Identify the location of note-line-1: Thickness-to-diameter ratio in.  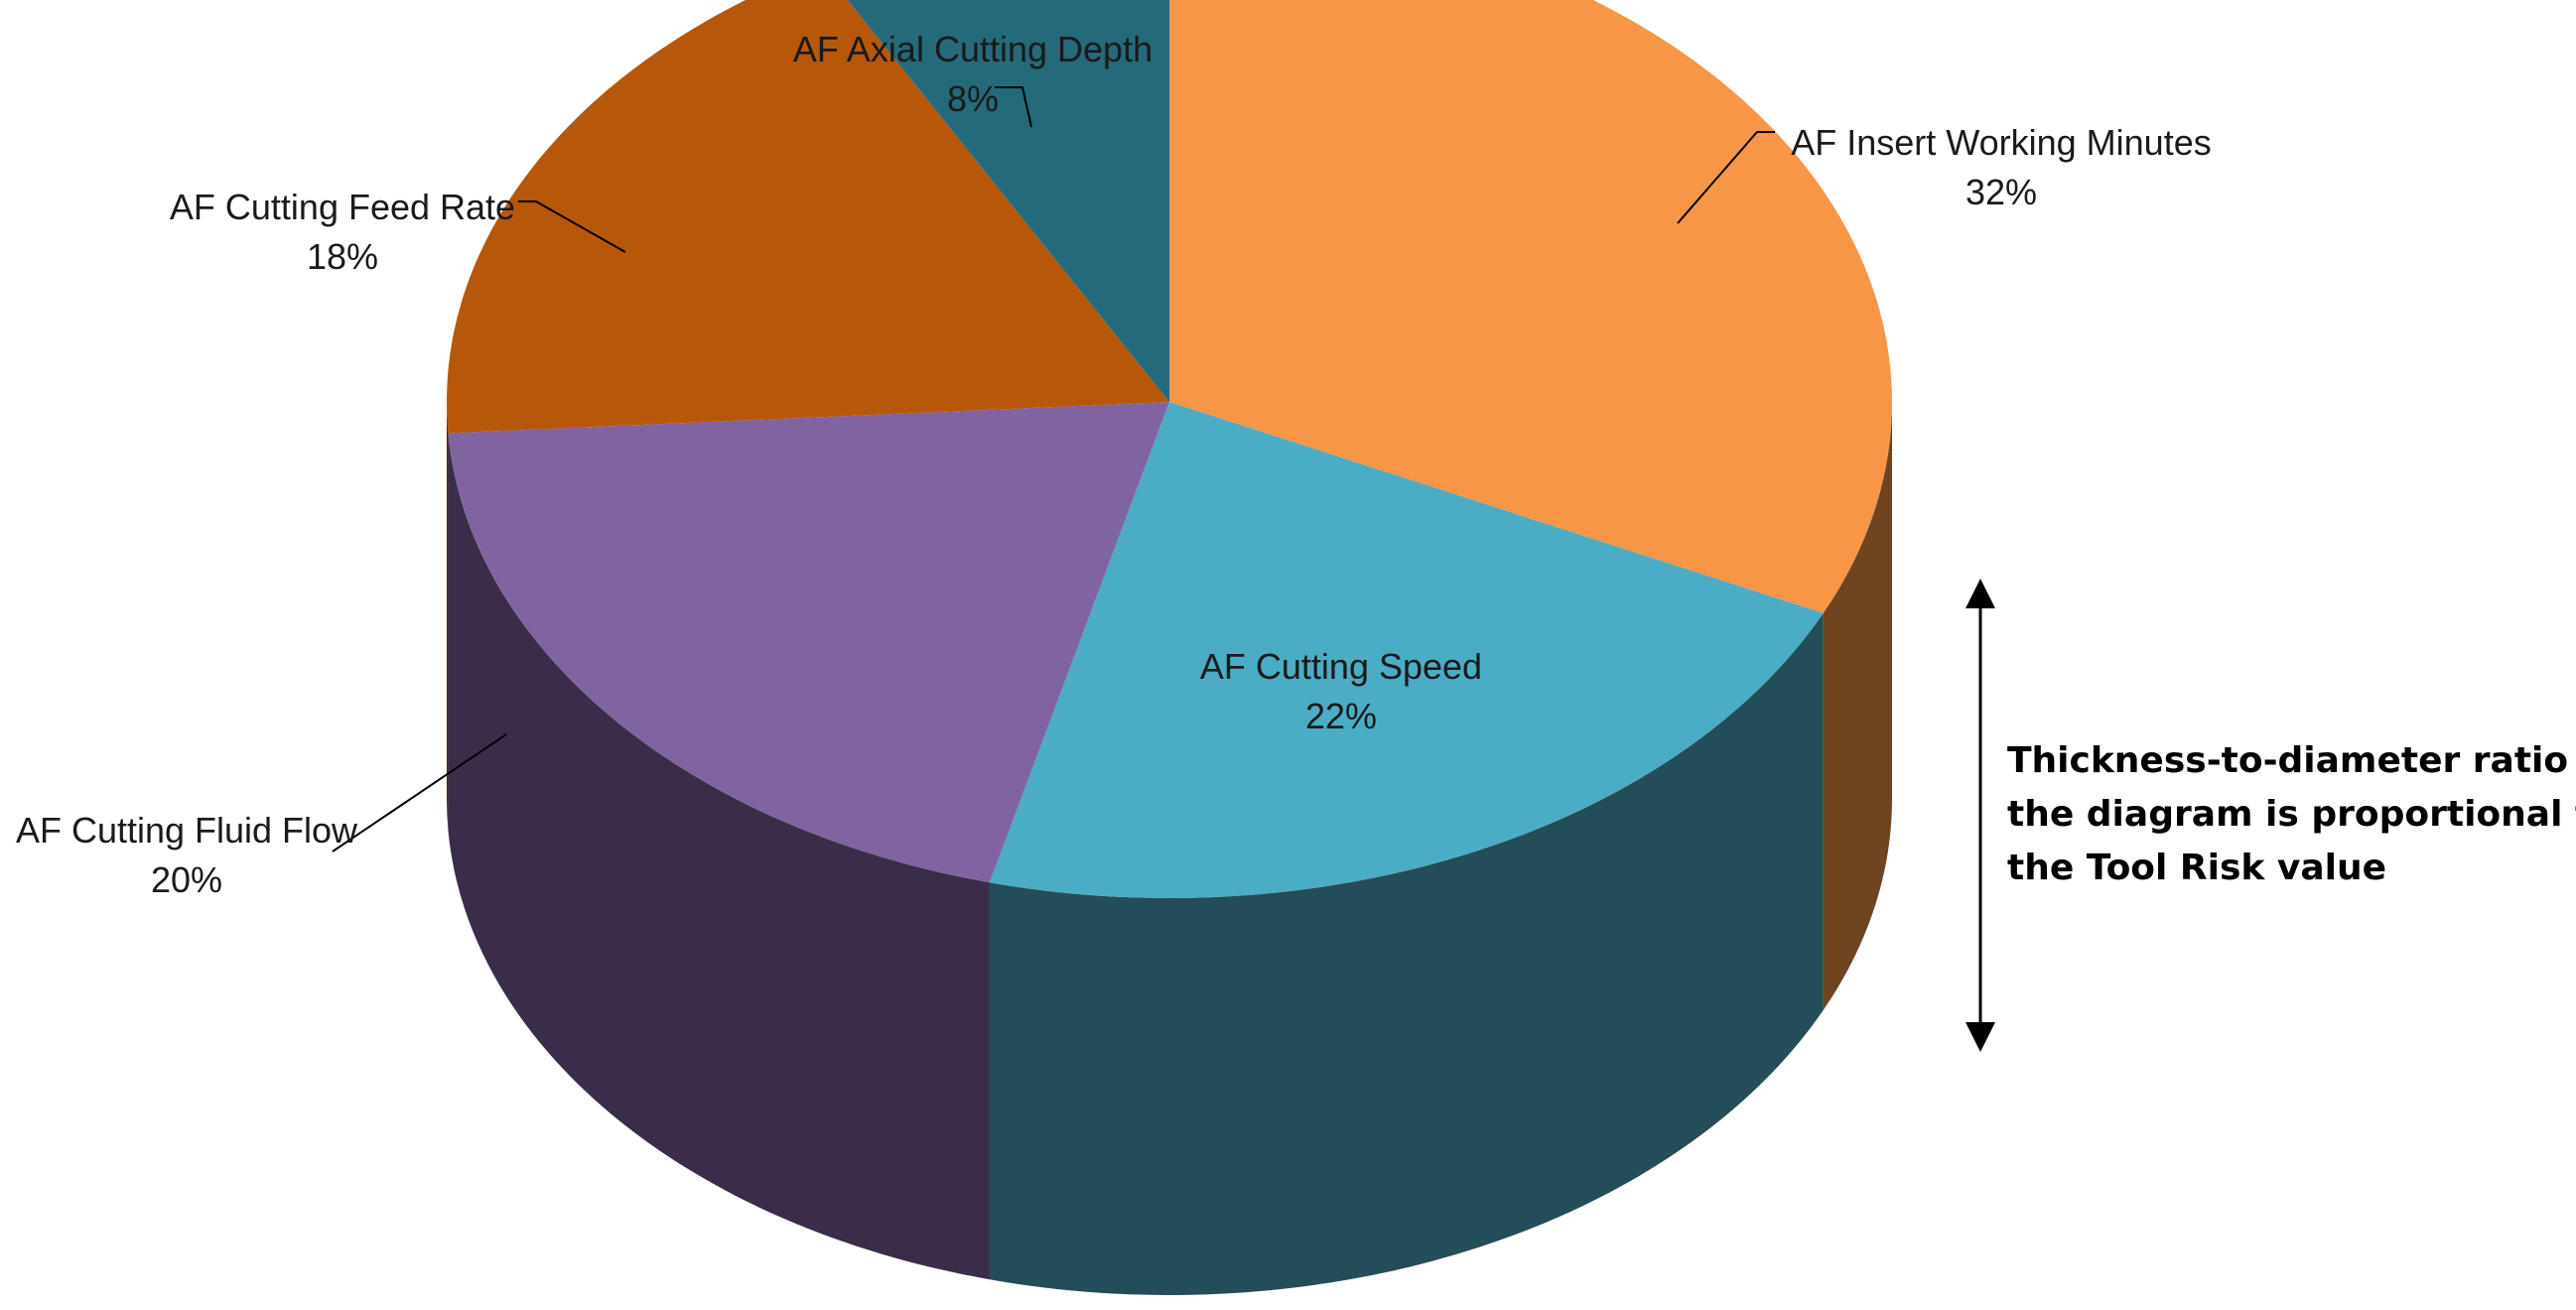
(2291, 760).